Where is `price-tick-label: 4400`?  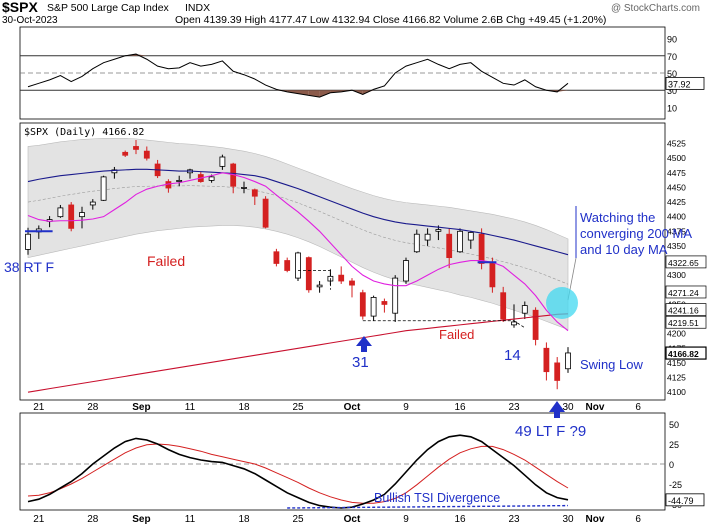
price-tick-label: 4400 is located at coordinates (676, 217).